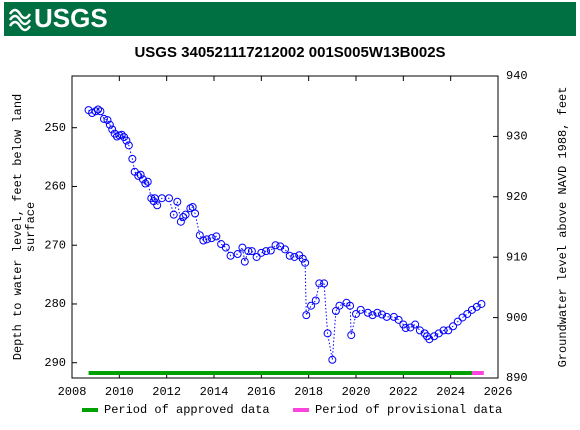 The height and width of the screenshot is (430, 580). I want to click on y-tick-label: 250, so click(55, 128).